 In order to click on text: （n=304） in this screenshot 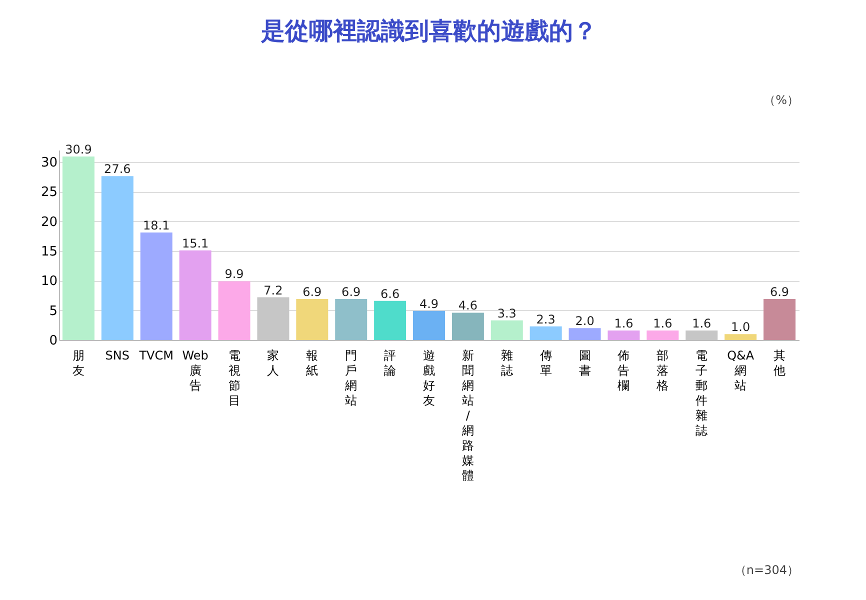, I will do `click(766, 570)`.